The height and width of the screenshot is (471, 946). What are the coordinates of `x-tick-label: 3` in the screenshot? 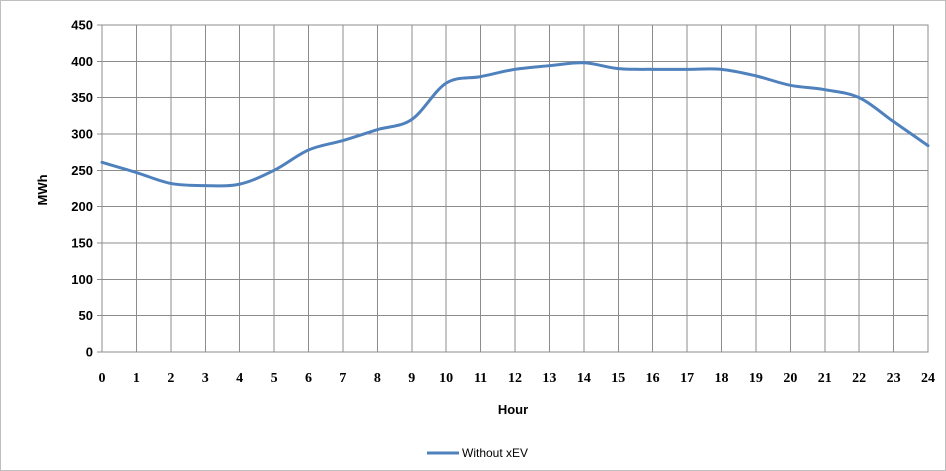 It's located at (205, 378).